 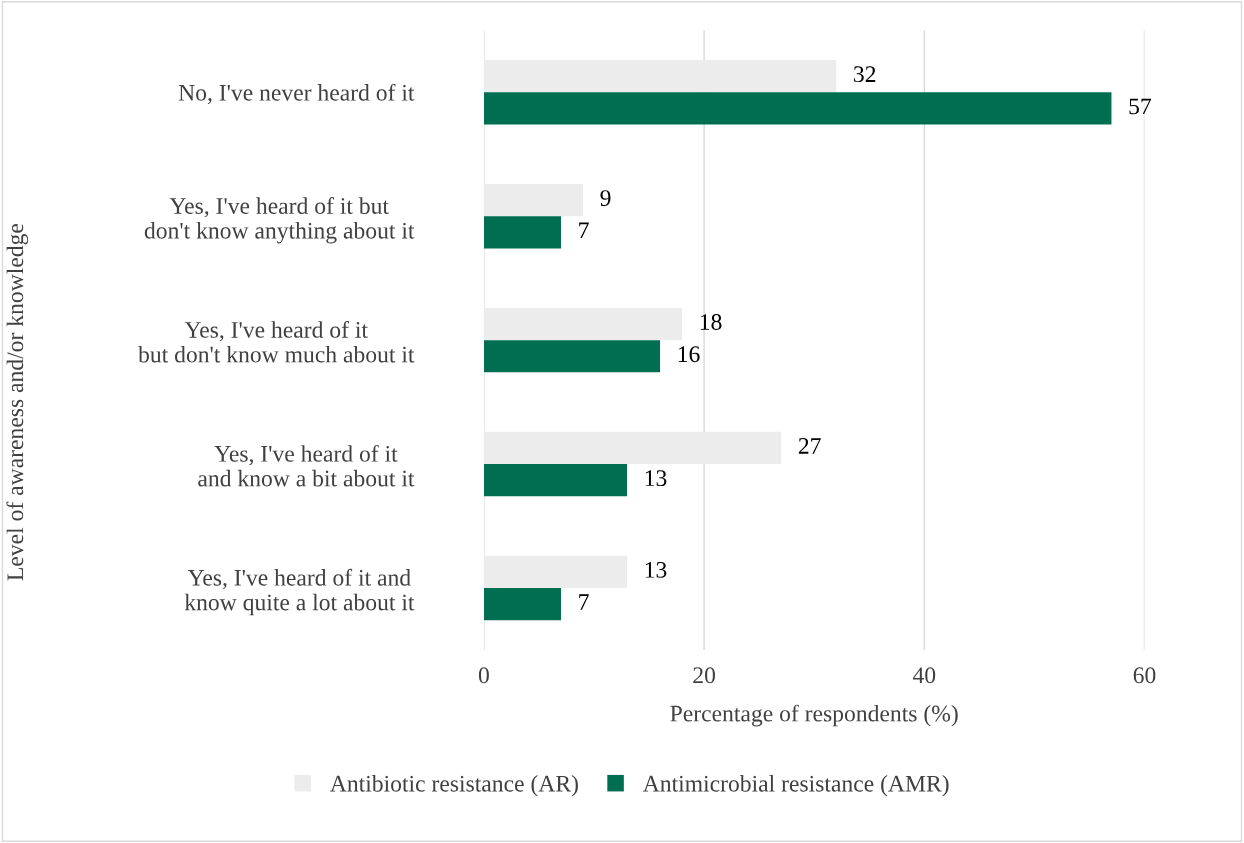 What do you see at coordinates (1144, 675) in the screenshot?
I see `x-tick-label: 60` at bounding box center [1144, 675].